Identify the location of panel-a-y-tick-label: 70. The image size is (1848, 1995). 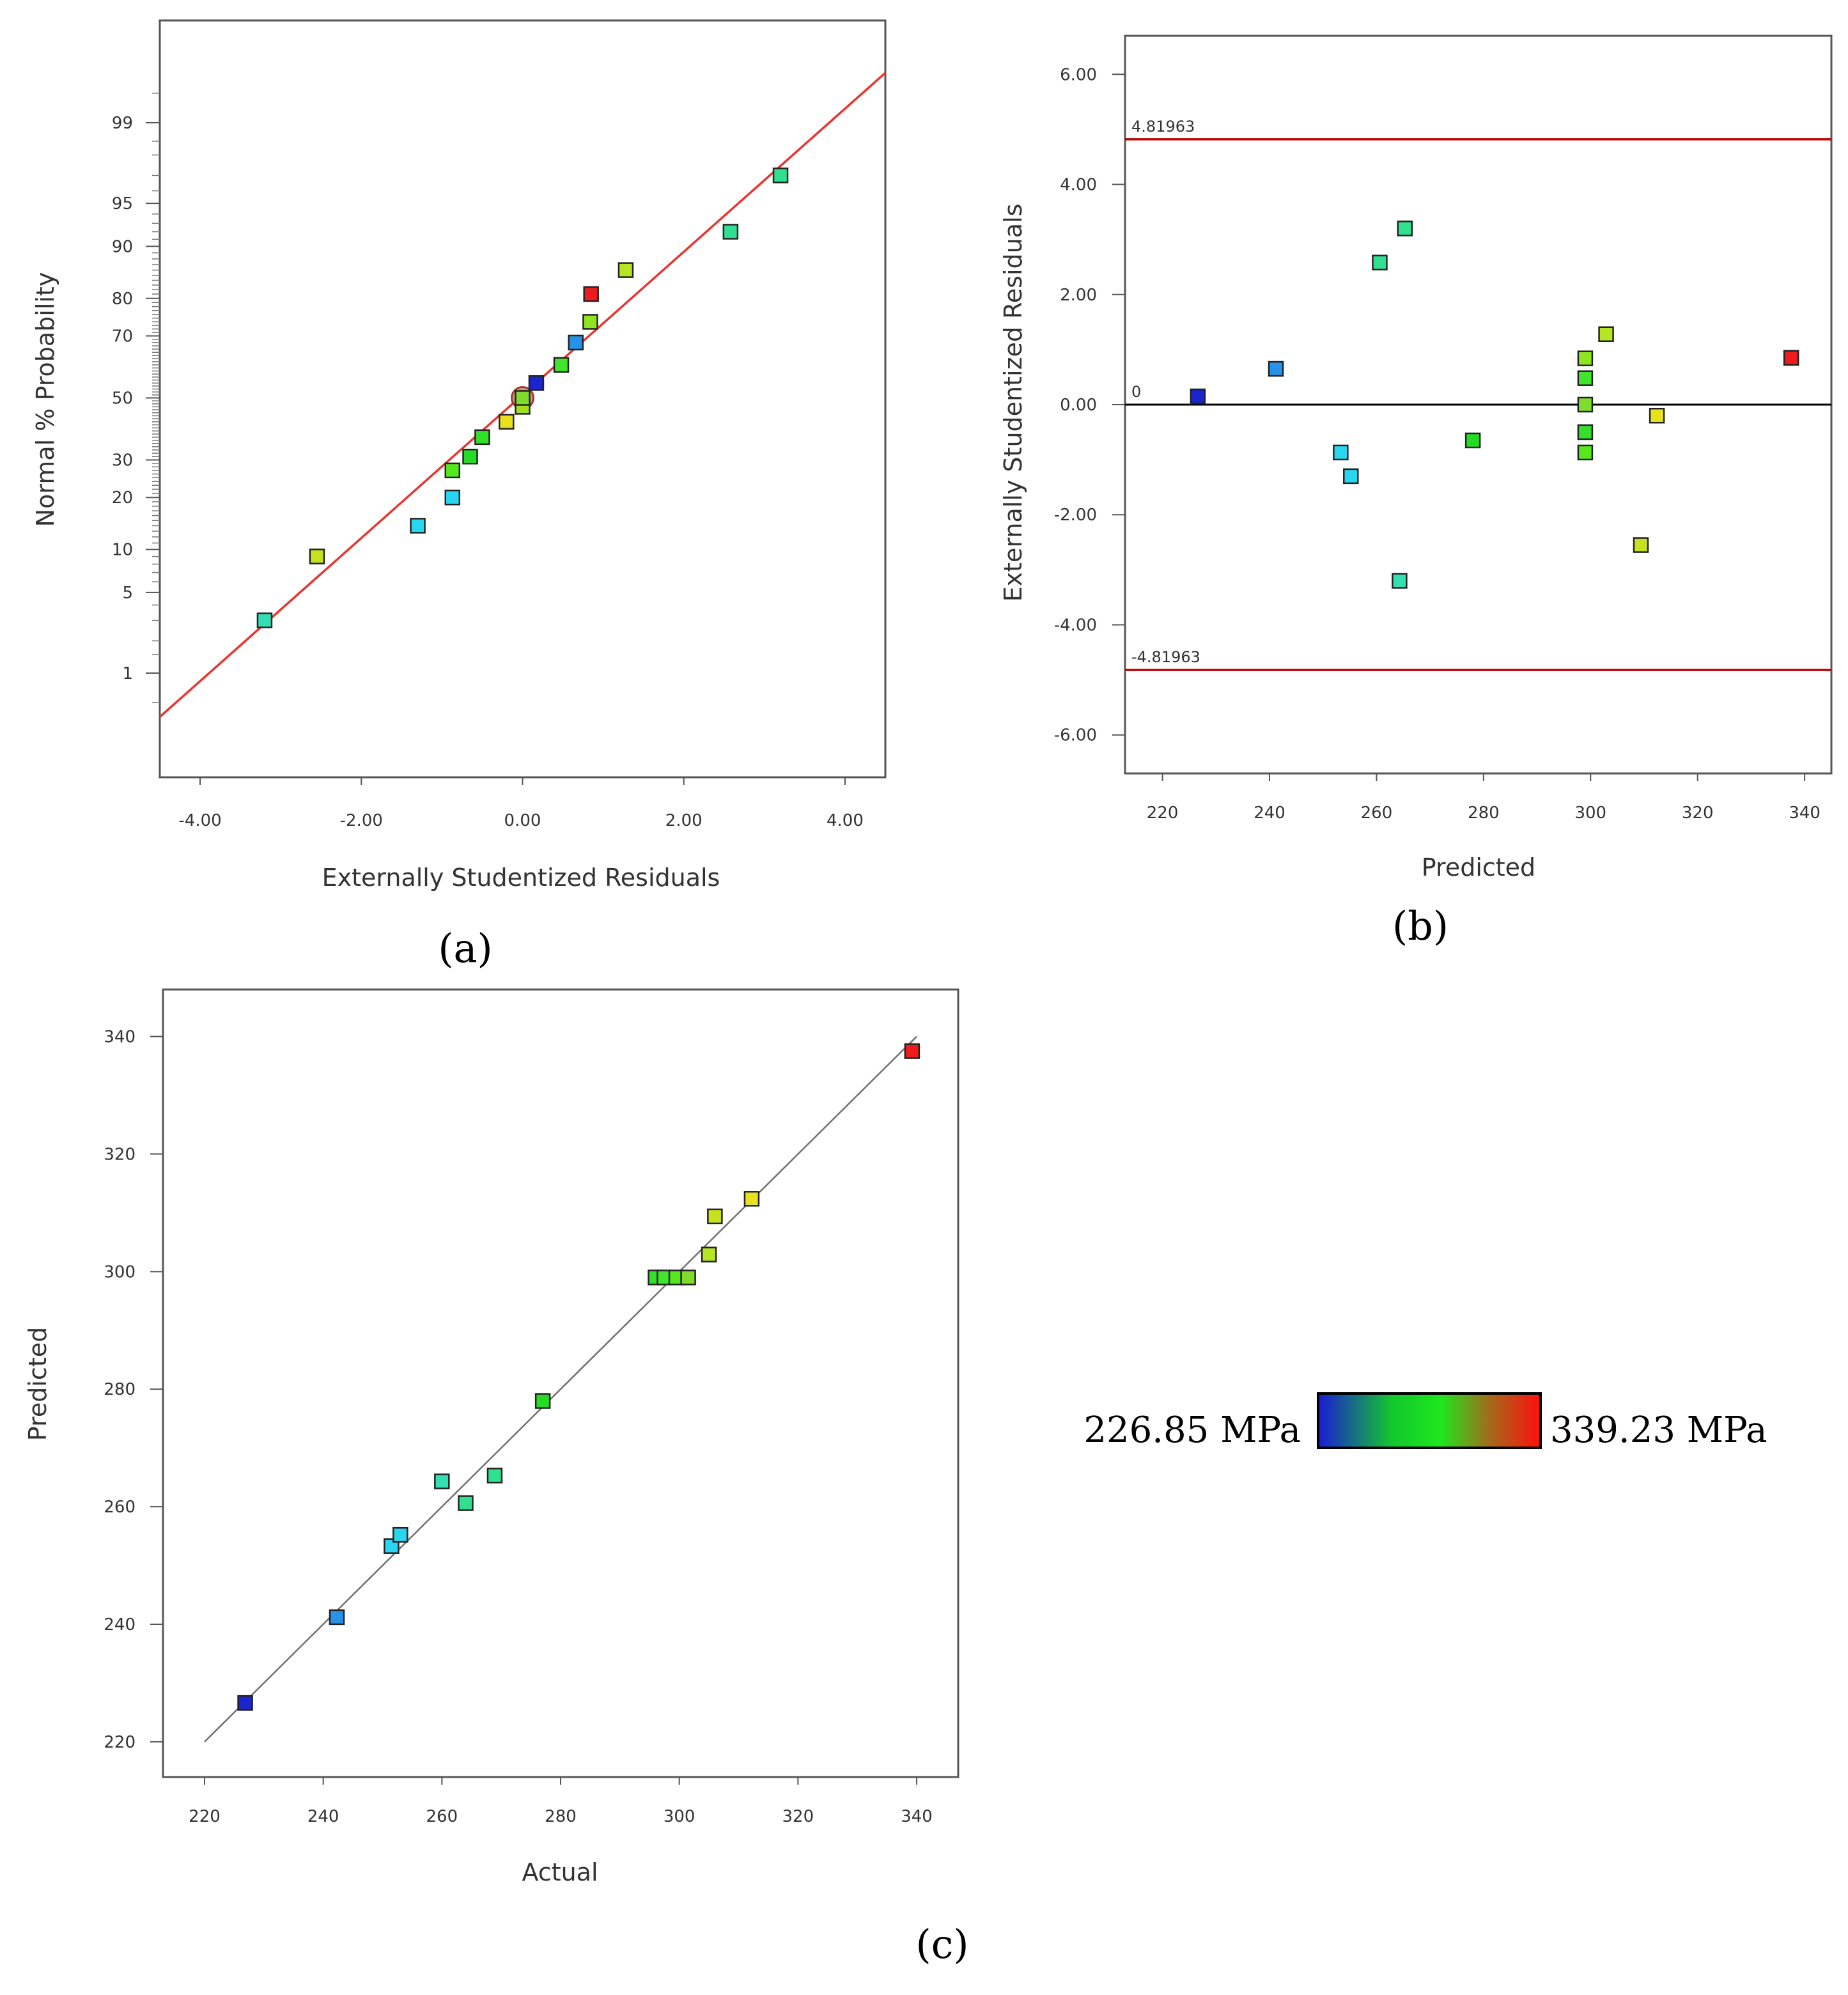
(123, 336).